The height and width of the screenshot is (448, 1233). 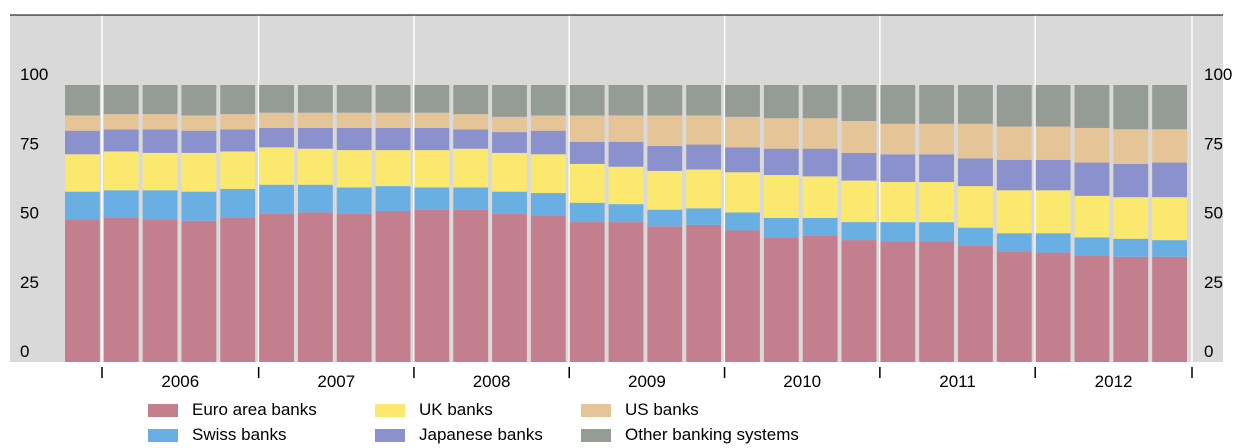 What do you see at coordinates (34, 74) in the screenshot?
I see `y-tick-label-left: 100` at bounding box center [34, 74].